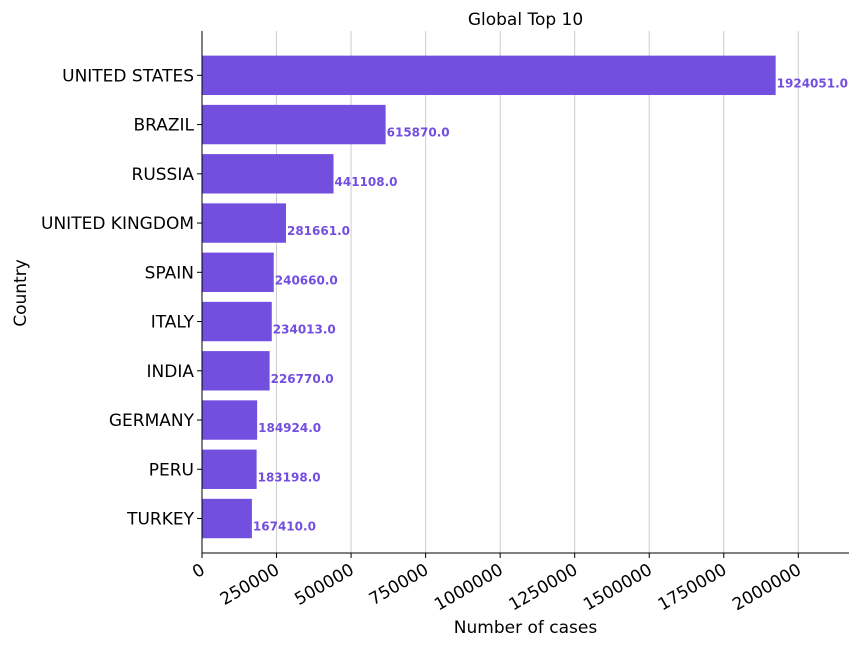 The height and width of the screenshot is (648, 864). What do you see at coordinates (152, 421) in the screenshot?
I see `y-tick-label: GERMANY` at bounding box center [152, 421].